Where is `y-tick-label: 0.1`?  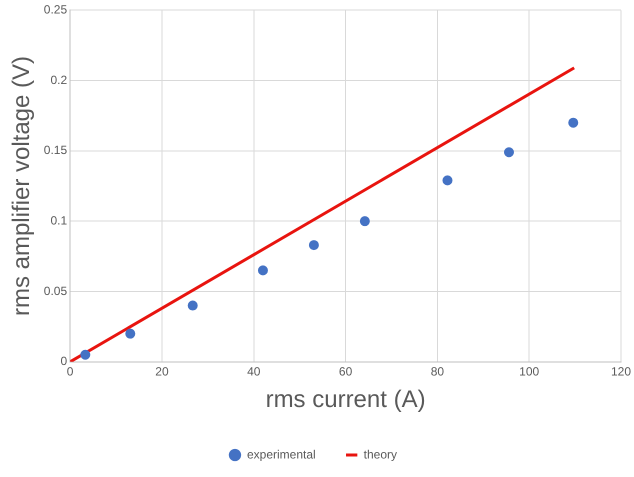 y-tick-label: 0.1 is located at coordinates (59, 220).